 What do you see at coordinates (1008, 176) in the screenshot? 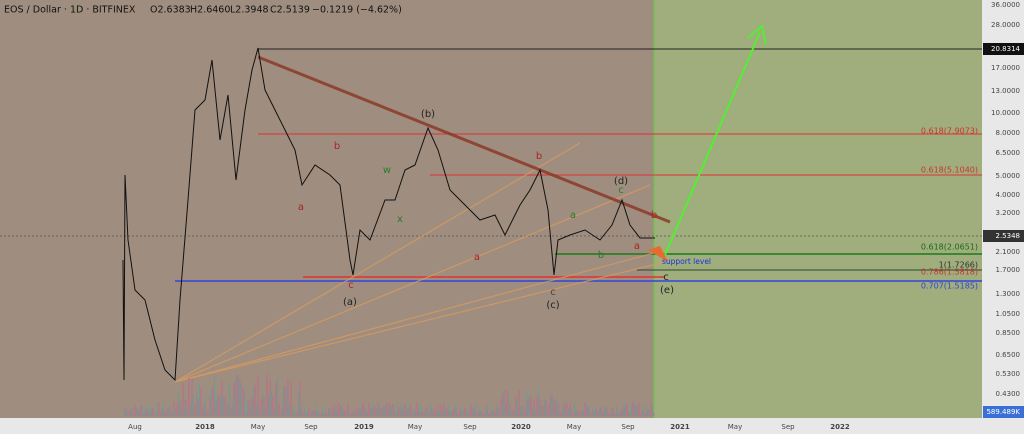
I see `price-label: 5.0000` at bounding box center [1008, 176].